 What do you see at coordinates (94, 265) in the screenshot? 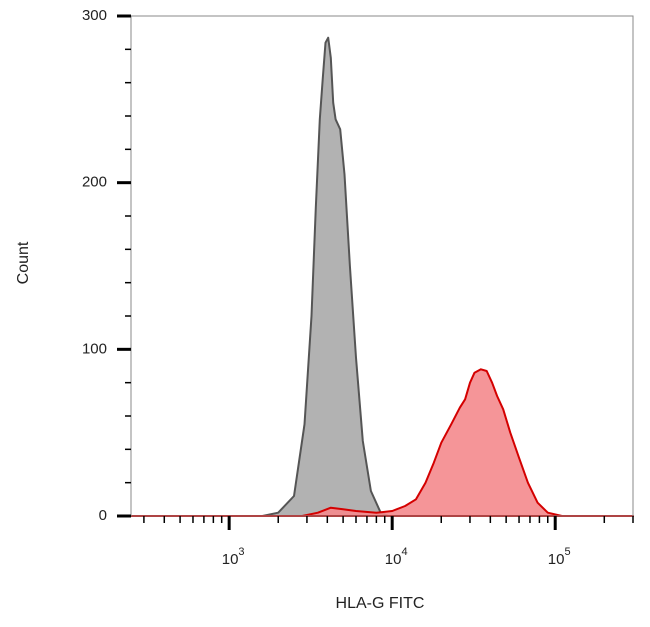
I see `y-tick-labels: 0 100 200 300` at bounding box center [94, 265].